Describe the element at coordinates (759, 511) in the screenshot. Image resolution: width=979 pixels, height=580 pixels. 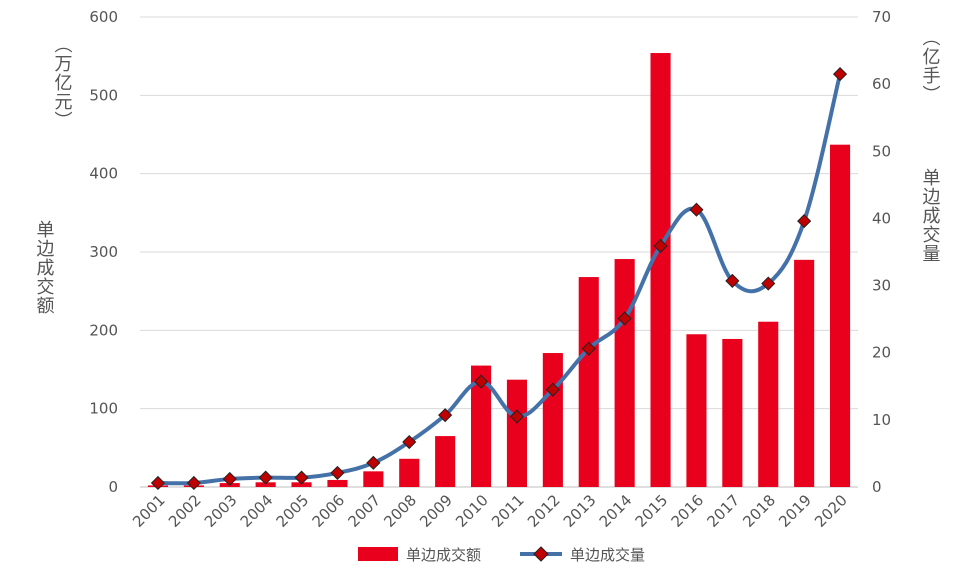
I see `x-tick-label: 2018` at that location.